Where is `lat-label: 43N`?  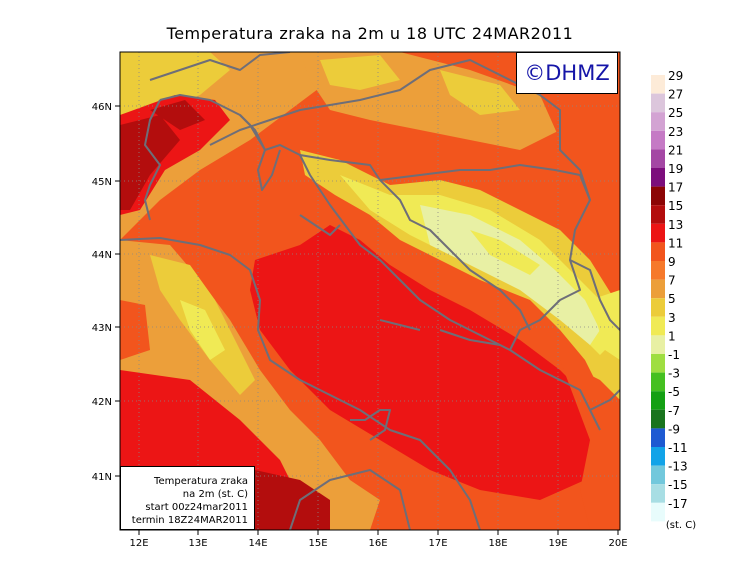
lat-label: 43N is located at coordinates (102, 328).